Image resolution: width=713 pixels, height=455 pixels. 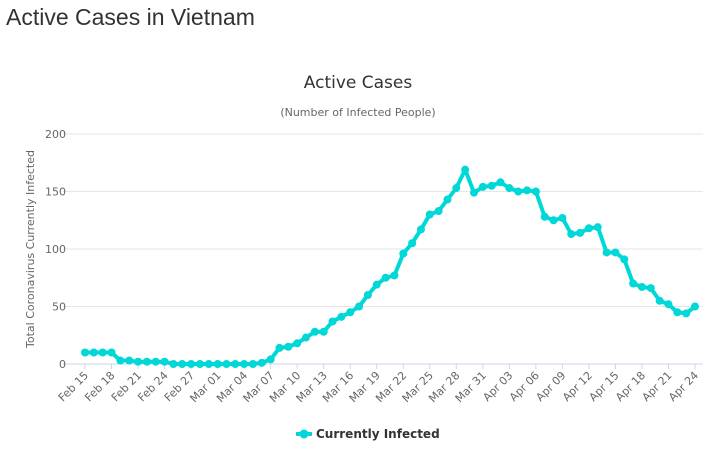 I want to click on chart-subtitle: (Number of Infected People), so click(x=357, y=112).